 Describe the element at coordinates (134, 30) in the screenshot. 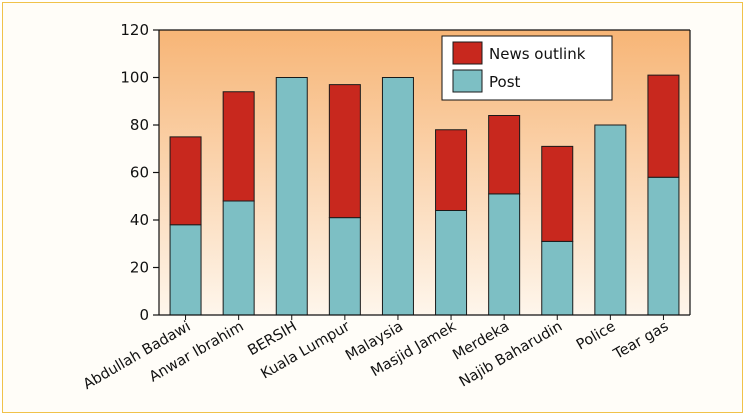

I see `y-tick-label: 120` at that location.